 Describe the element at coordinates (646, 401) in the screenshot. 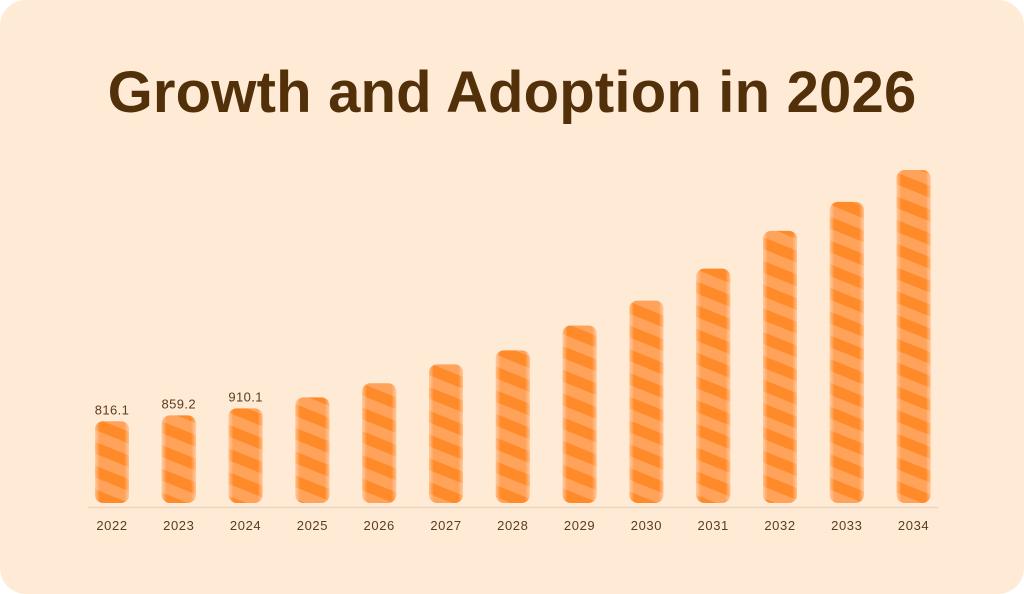

I see `bar-edge-shade-2030` at that location.